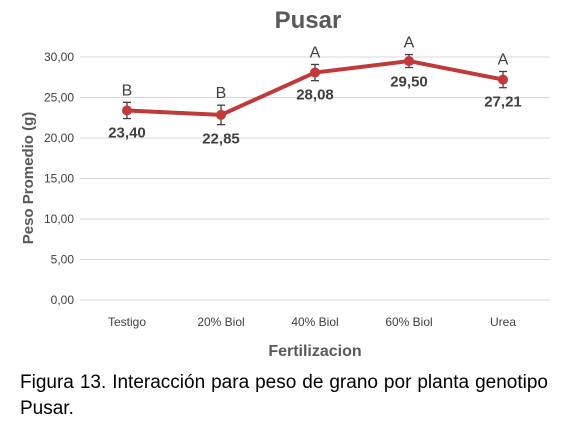 The width and height of the screenshot is (567, 431). Describe the element at coordinates (59, 219) in the screenshot. I see `y-tick-label: 10,00` at that location.